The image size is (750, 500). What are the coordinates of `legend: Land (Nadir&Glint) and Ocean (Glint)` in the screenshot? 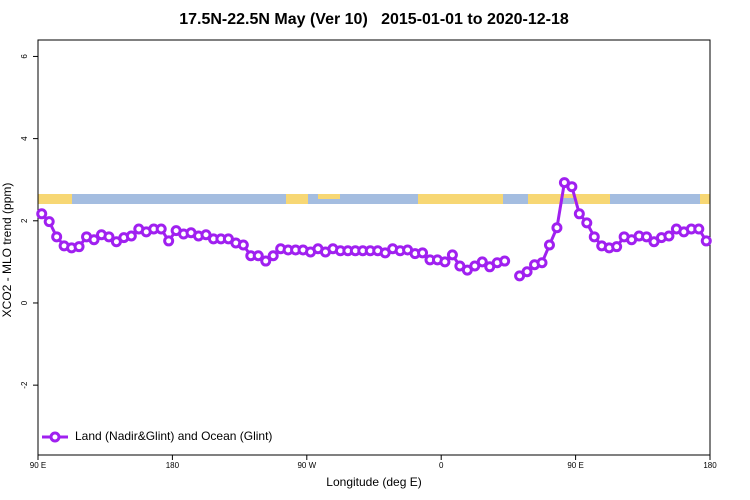 It's located at (157, 436).